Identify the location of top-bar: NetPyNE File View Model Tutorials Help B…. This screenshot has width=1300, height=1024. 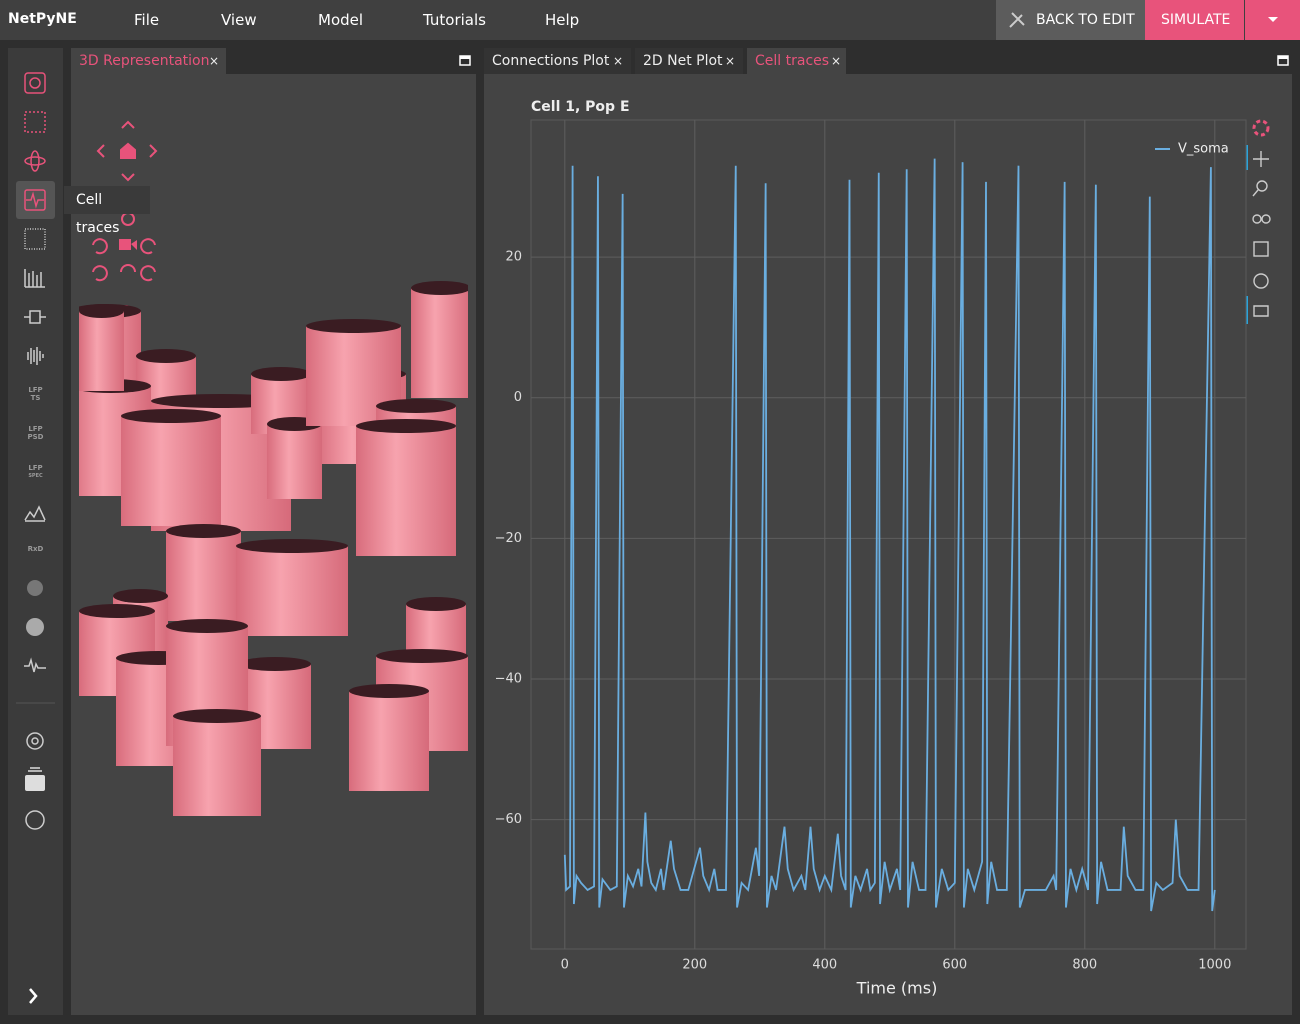
(650, 20).